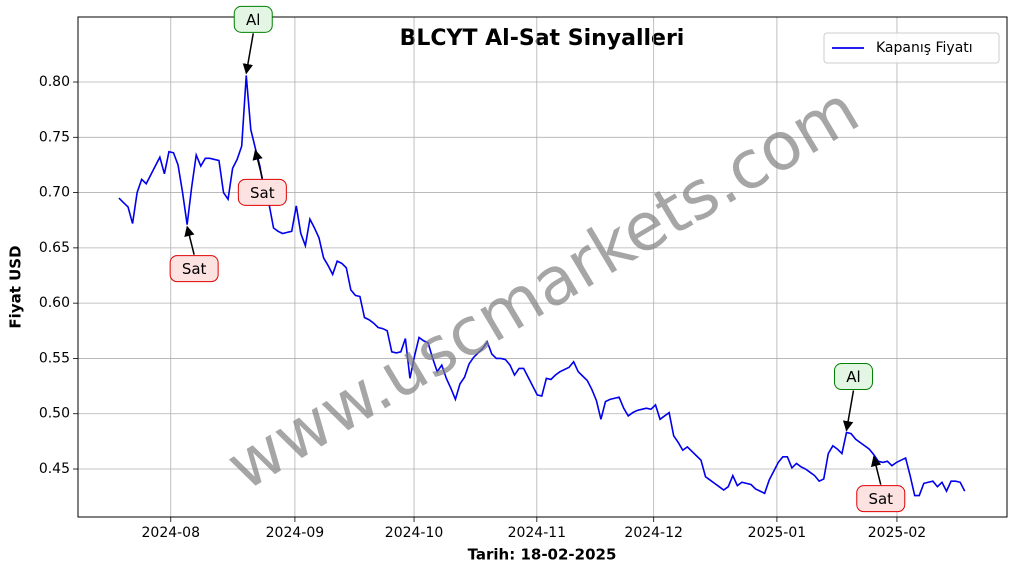 Image resolution: width=1017 pixels, height=572 pixels. Describe the element at coordinates (542, 555) in the screenshot. I see `x-axis-label: Tarih: 18-02-2025` at that location.